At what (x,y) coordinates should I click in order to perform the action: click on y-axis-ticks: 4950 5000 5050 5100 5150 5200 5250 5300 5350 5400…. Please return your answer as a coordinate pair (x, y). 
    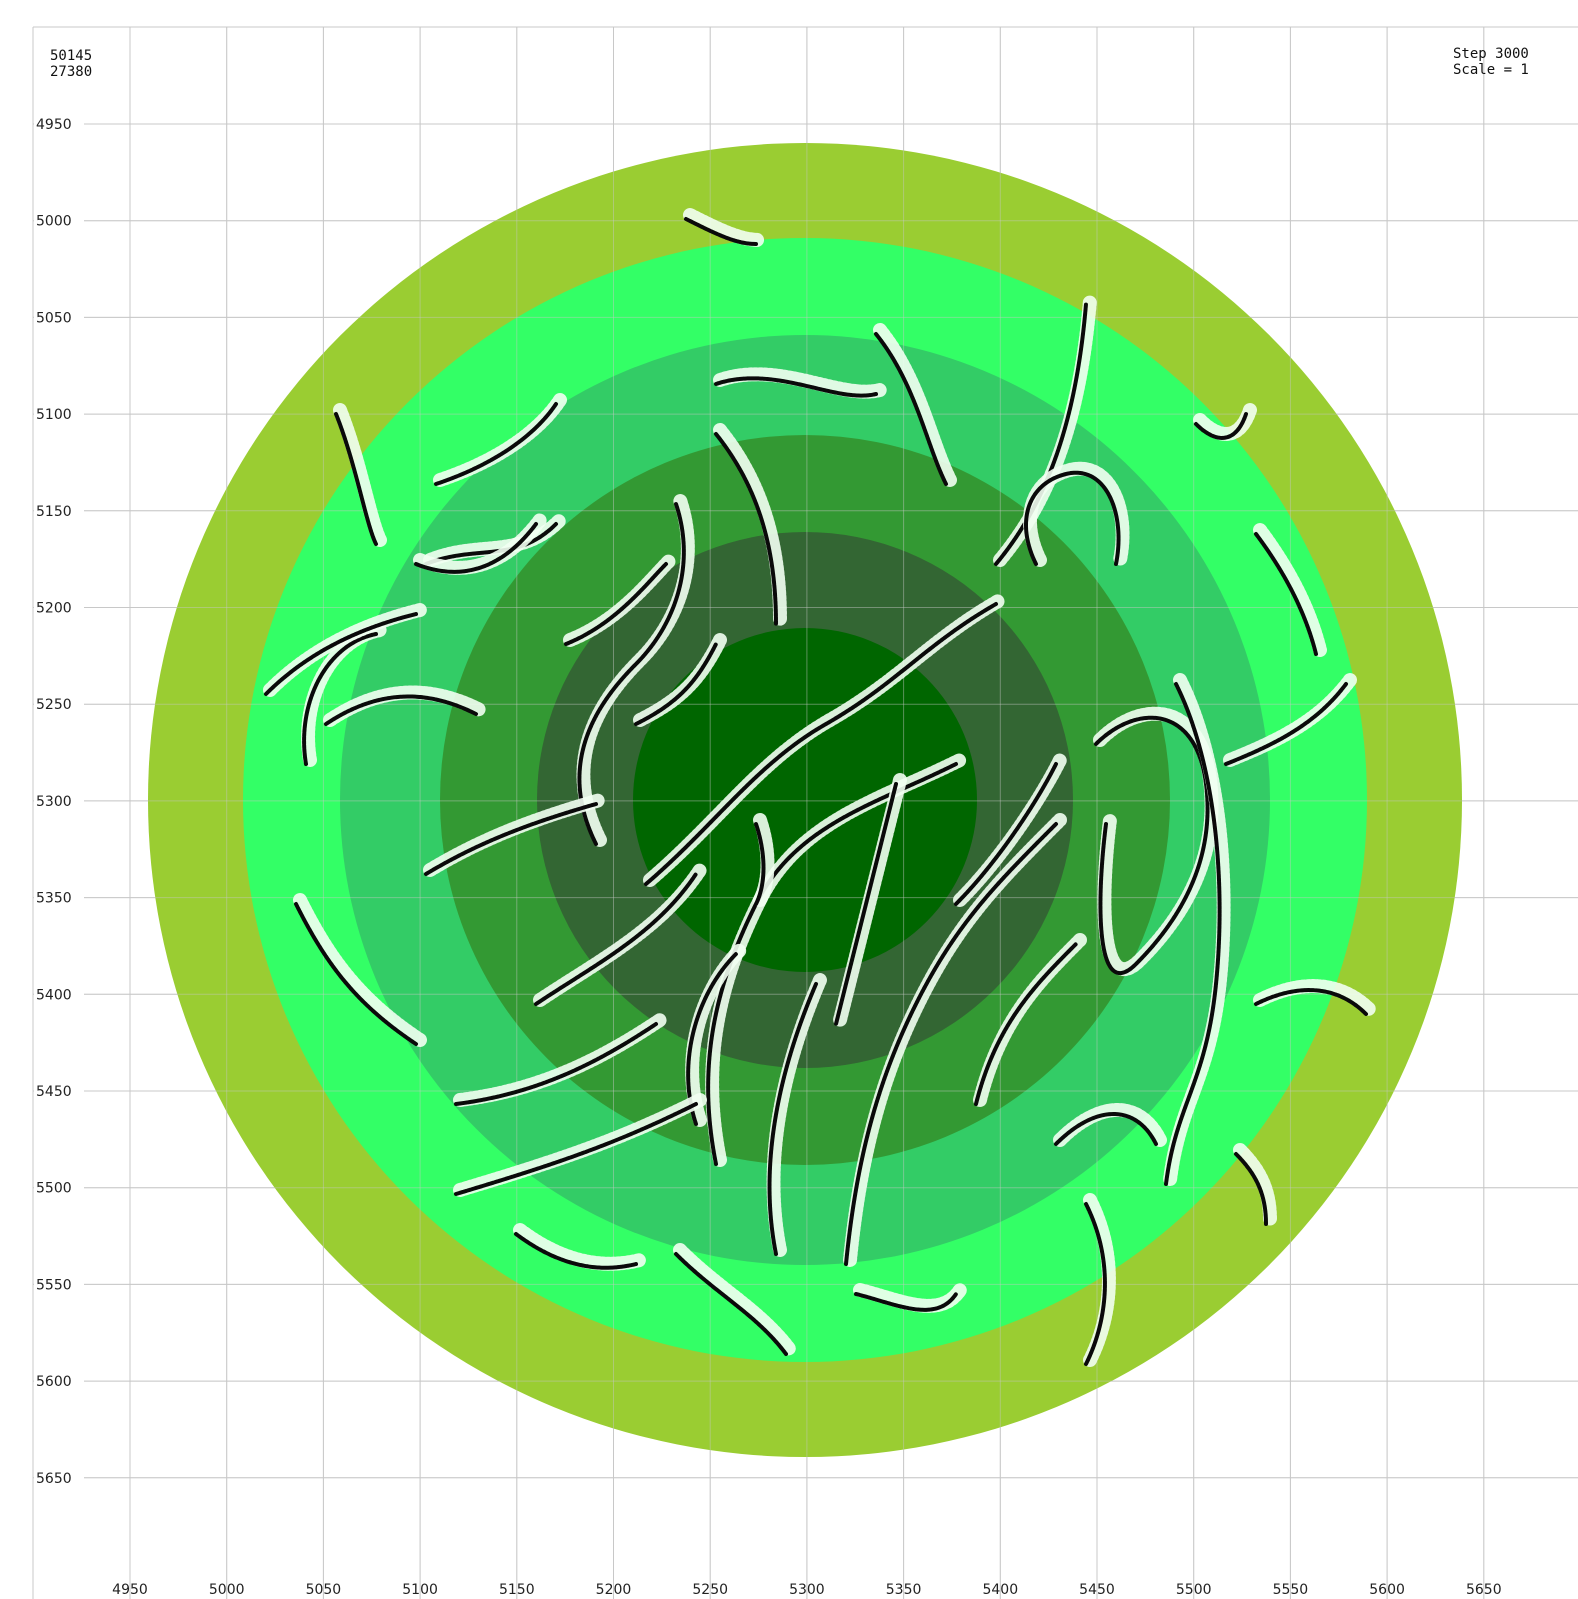
    Looking at the image, I should click on (59, 801).